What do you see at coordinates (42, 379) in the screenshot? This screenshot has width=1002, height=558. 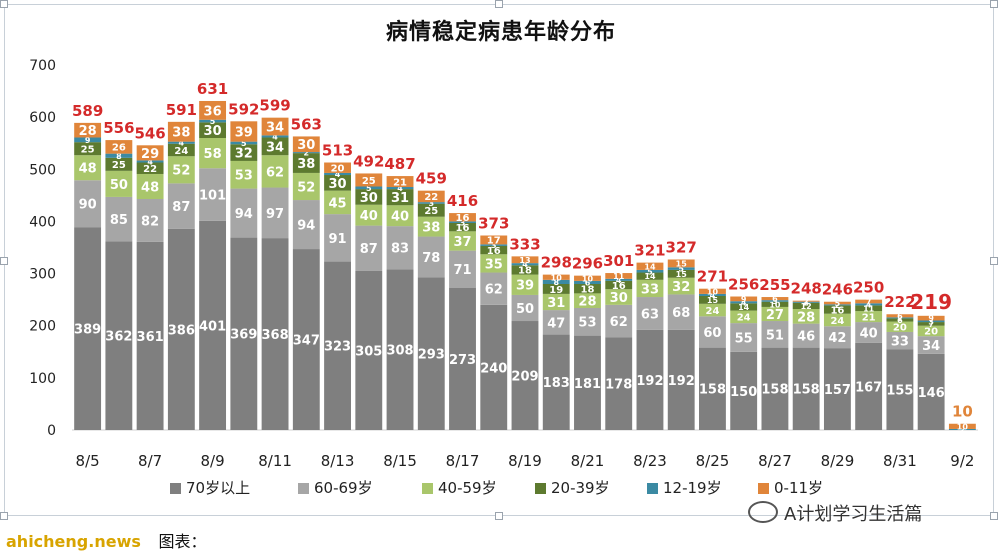 I see `y-tick-label: 100` at bounding box center [42, 379].